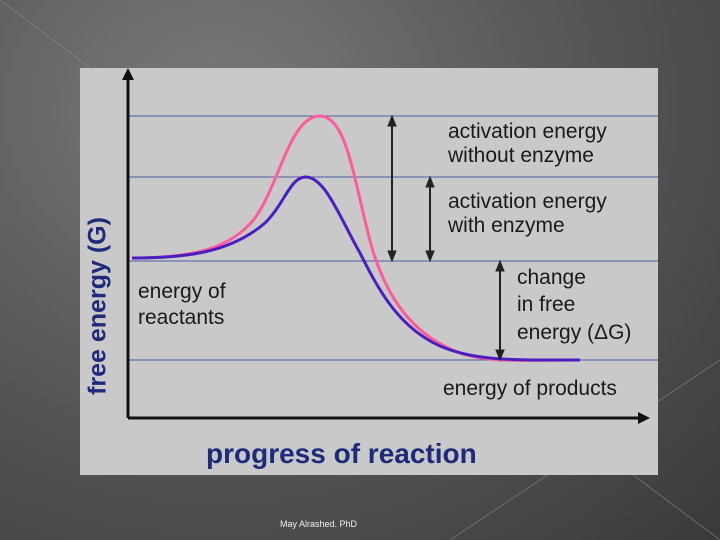 The width and height of the screenshot is (720, 540). I want to click on label-activation-with-enzyme: activation energy with enzyme, so click(527, 214).